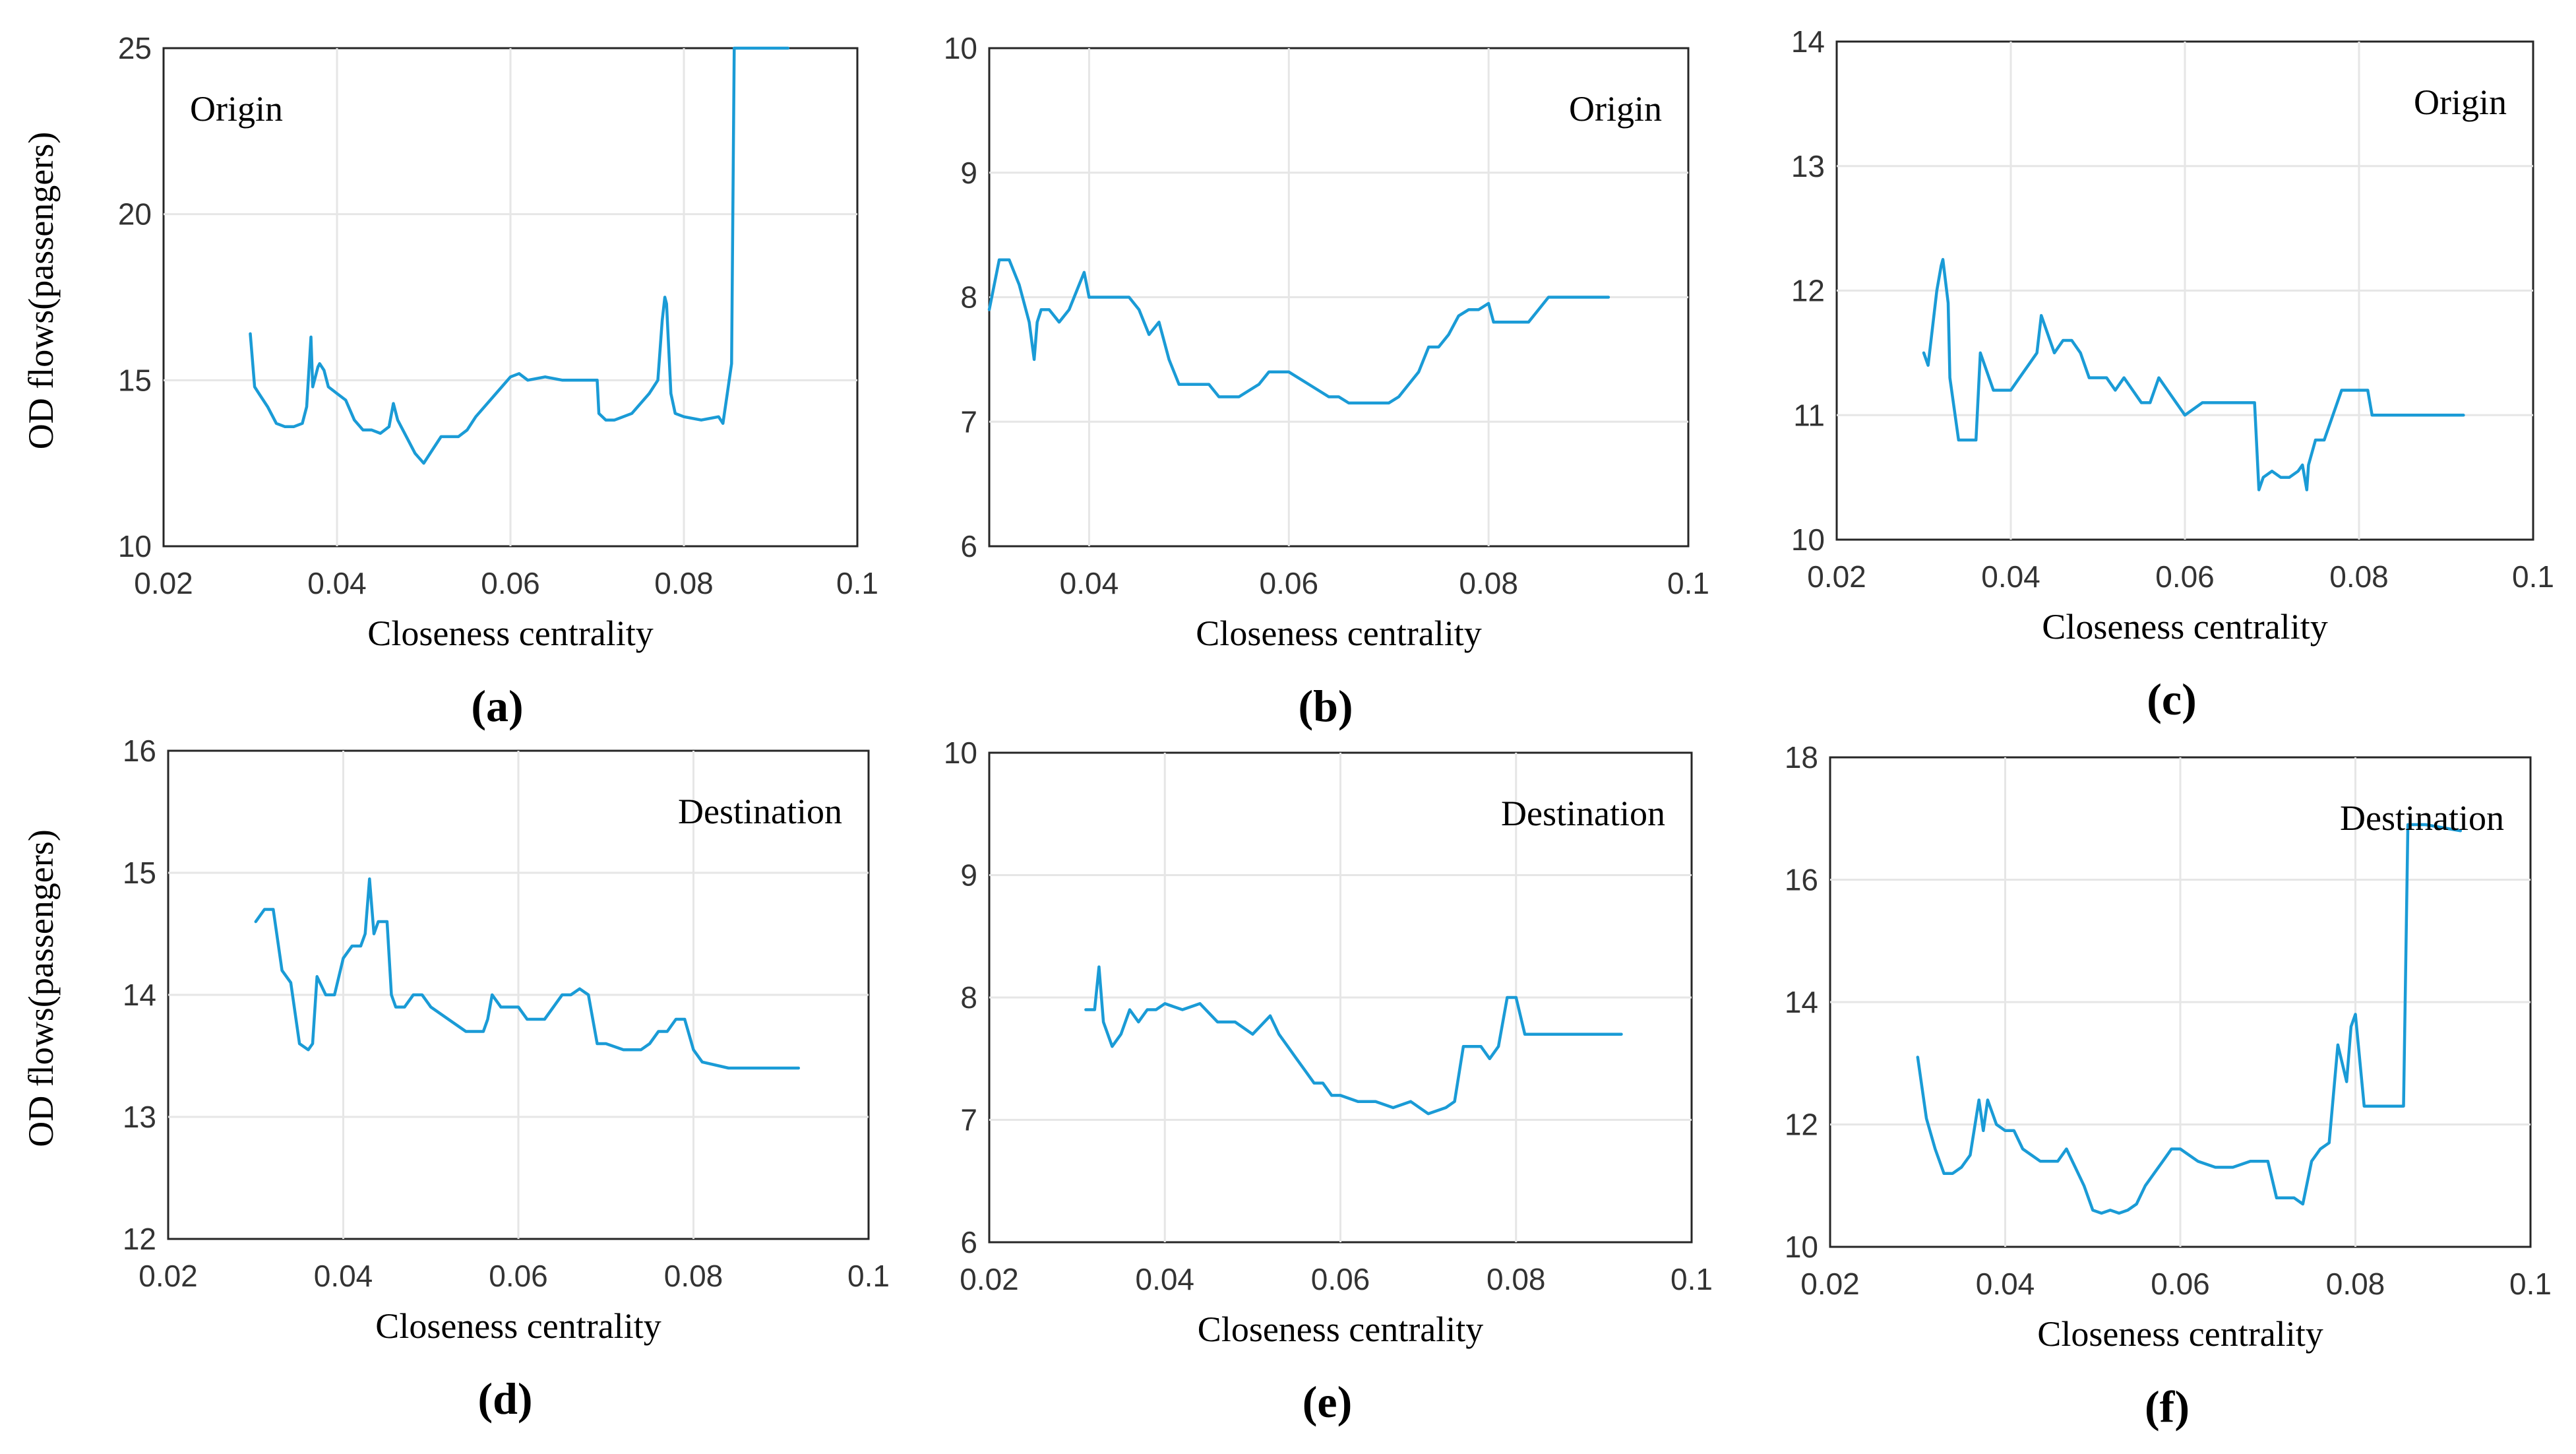 The height and width of the screenshot is (1454, 2576). What do you see at coordinates (135, 48) in the screenshot?
I see `y-tick-label: 25` at bounding box center [135, 48].